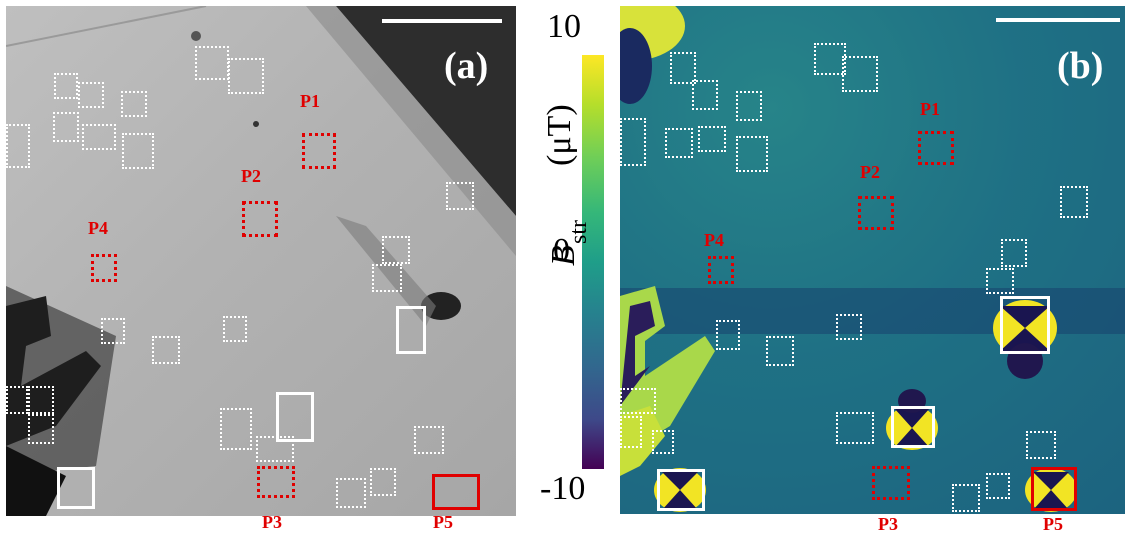 This screenshot has width=1130, height=538. I want to click on label-p3-b: P3, so click(888, 524).